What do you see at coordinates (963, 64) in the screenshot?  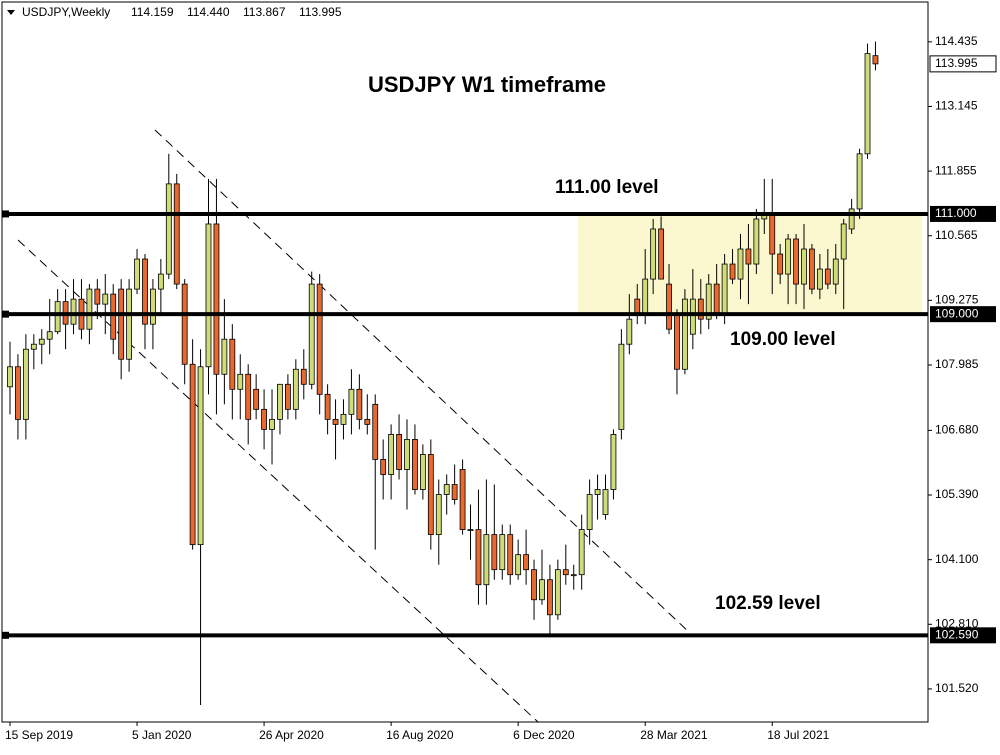 I see `price-tag` at bounding box center [963, 64].